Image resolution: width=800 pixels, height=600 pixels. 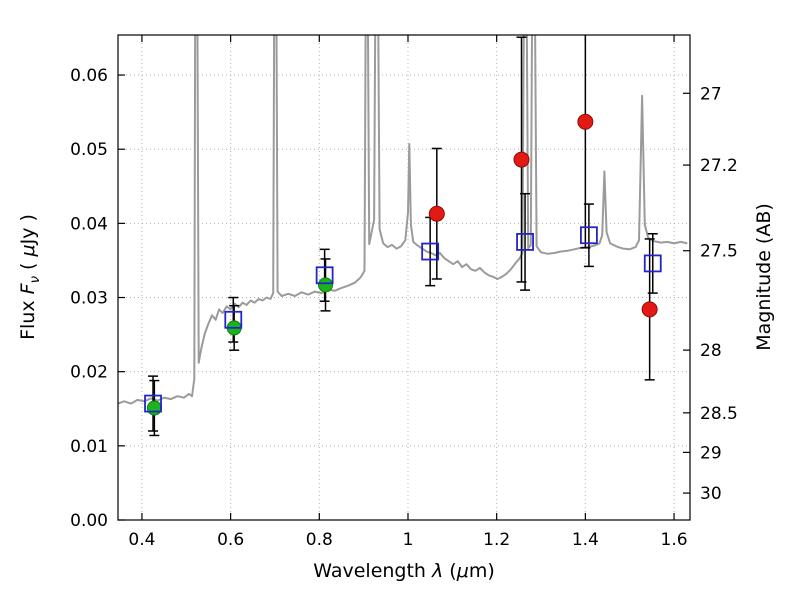 What do you see at coordinates (89, 150) in the screenshot?
I see `flux-tick-label: 0.05` at bounding box center [89, 150].